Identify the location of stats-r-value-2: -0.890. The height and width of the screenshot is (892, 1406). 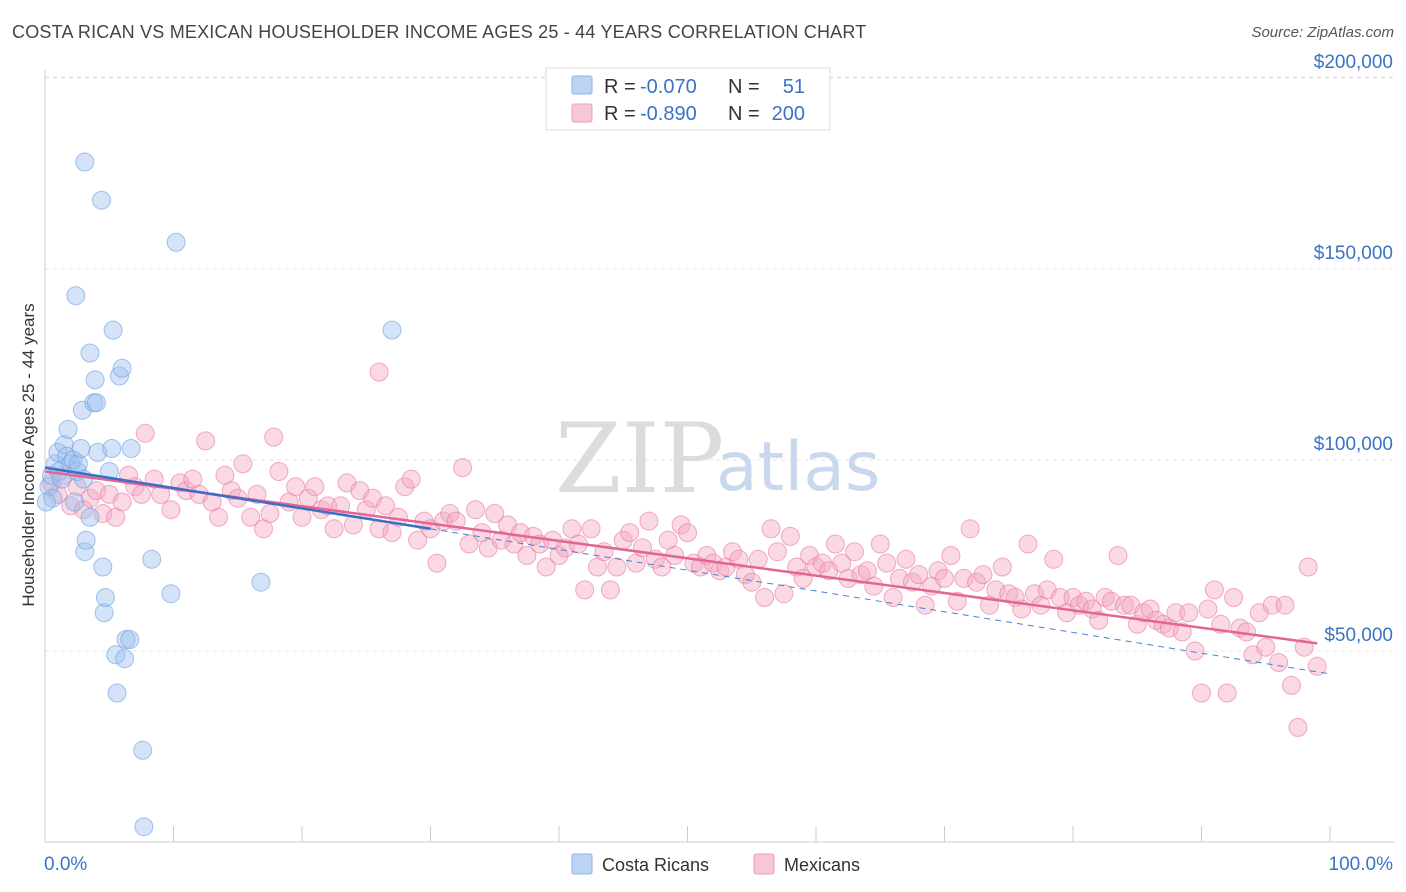
(668, 114).